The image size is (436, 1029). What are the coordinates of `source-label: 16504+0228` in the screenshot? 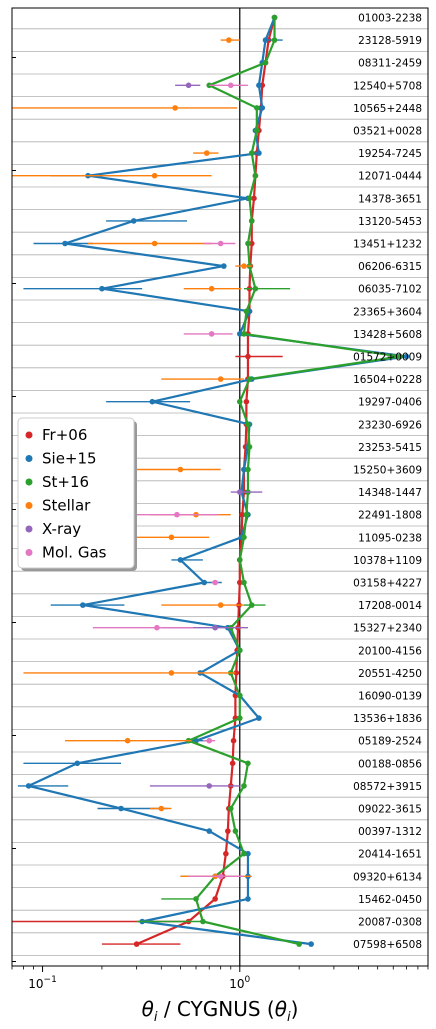 It's located at (387, 380).